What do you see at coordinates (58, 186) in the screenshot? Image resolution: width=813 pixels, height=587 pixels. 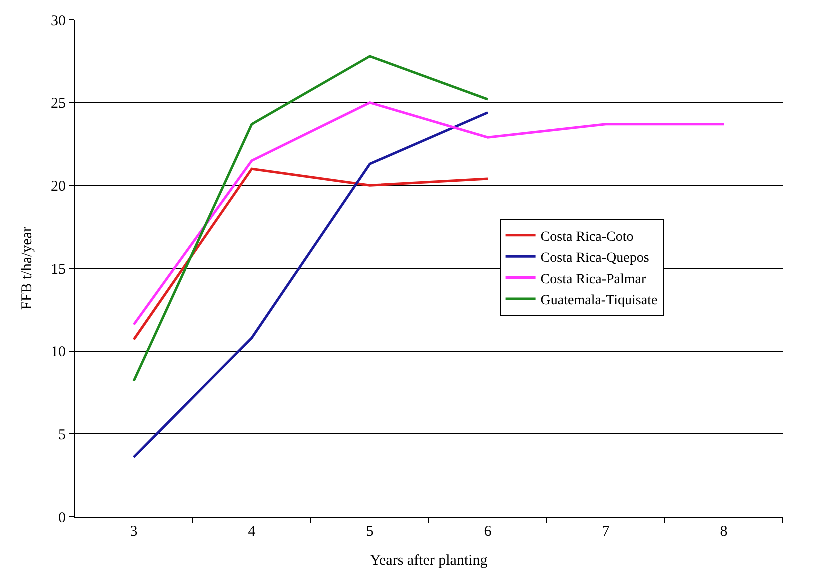 I see `y-tick-label: 20` at bounding box center [58, 186].